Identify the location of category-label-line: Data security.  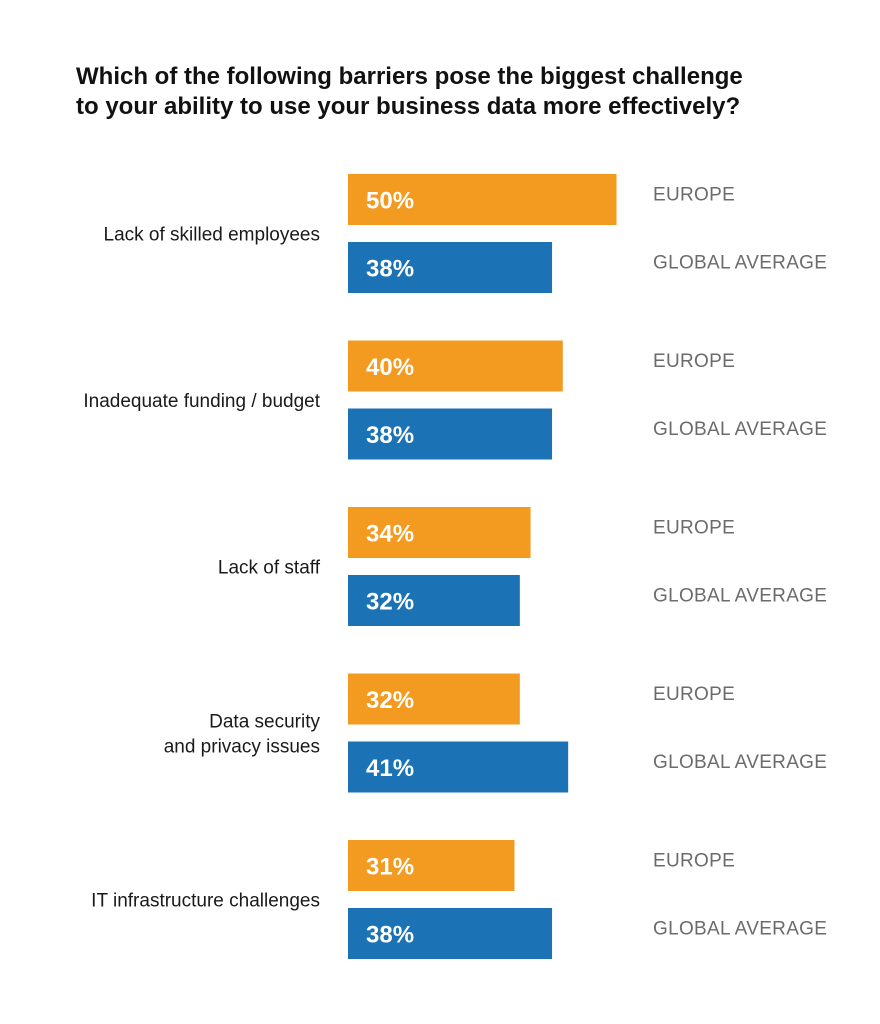
(264, 722).